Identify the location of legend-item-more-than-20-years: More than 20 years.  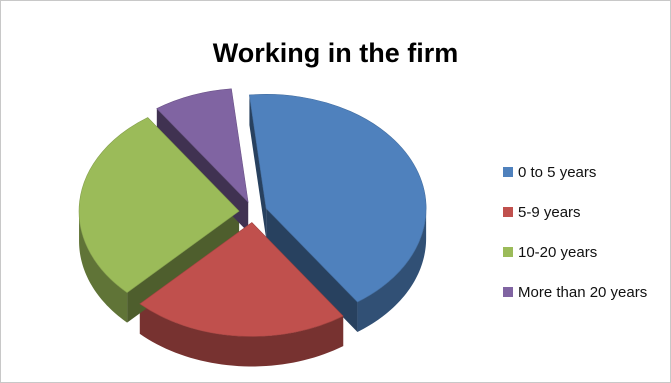
(575, 292).